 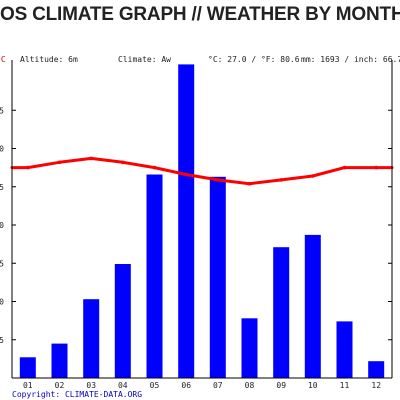 I want to click on altitude-text: Altitude: 6m, so click(x=49, y=59).